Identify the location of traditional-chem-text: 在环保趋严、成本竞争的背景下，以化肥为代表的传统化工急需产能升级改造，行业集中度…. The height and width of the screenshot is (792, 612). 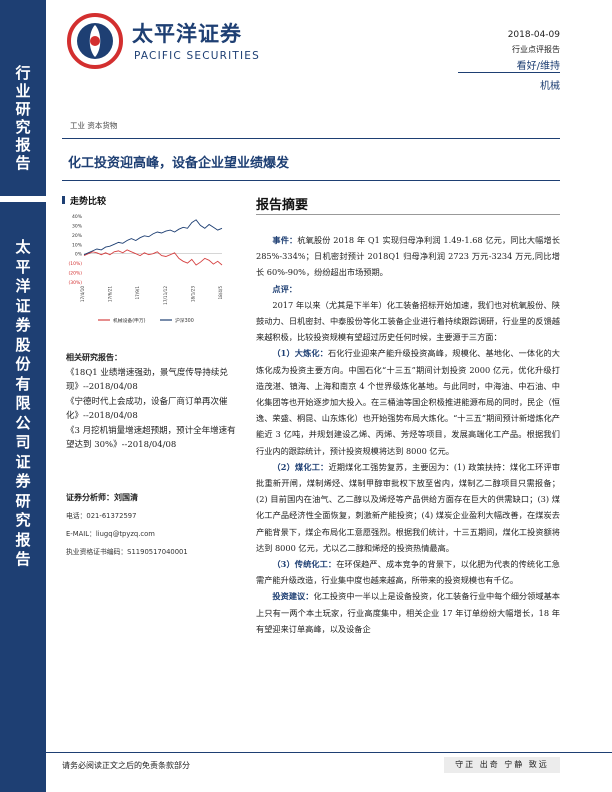
(408, 572).